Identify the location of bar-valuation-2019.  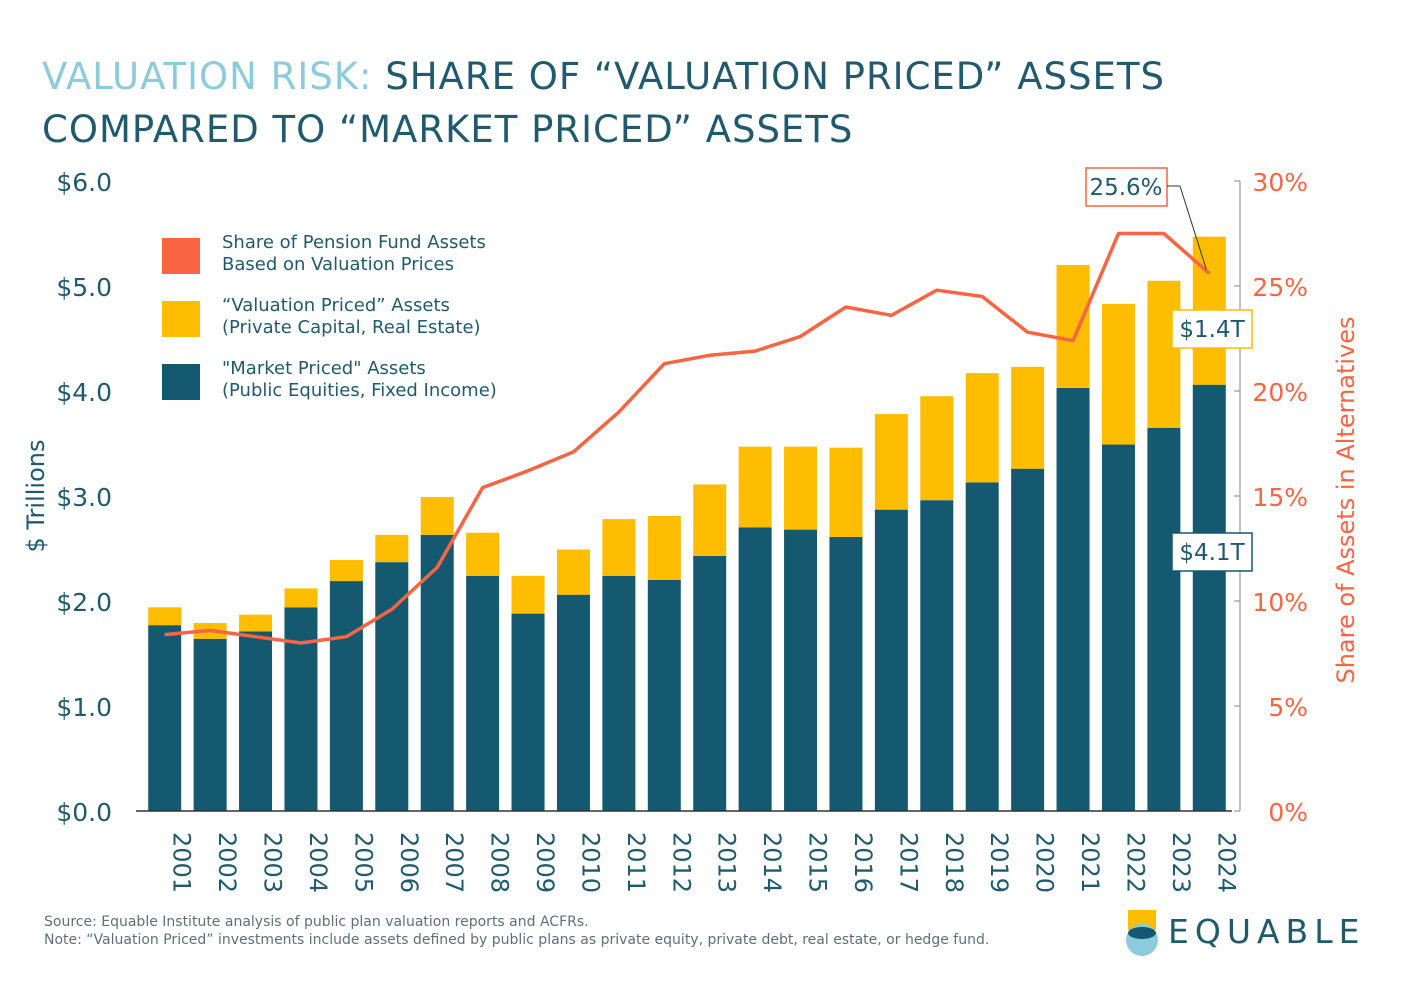
(982, 428).